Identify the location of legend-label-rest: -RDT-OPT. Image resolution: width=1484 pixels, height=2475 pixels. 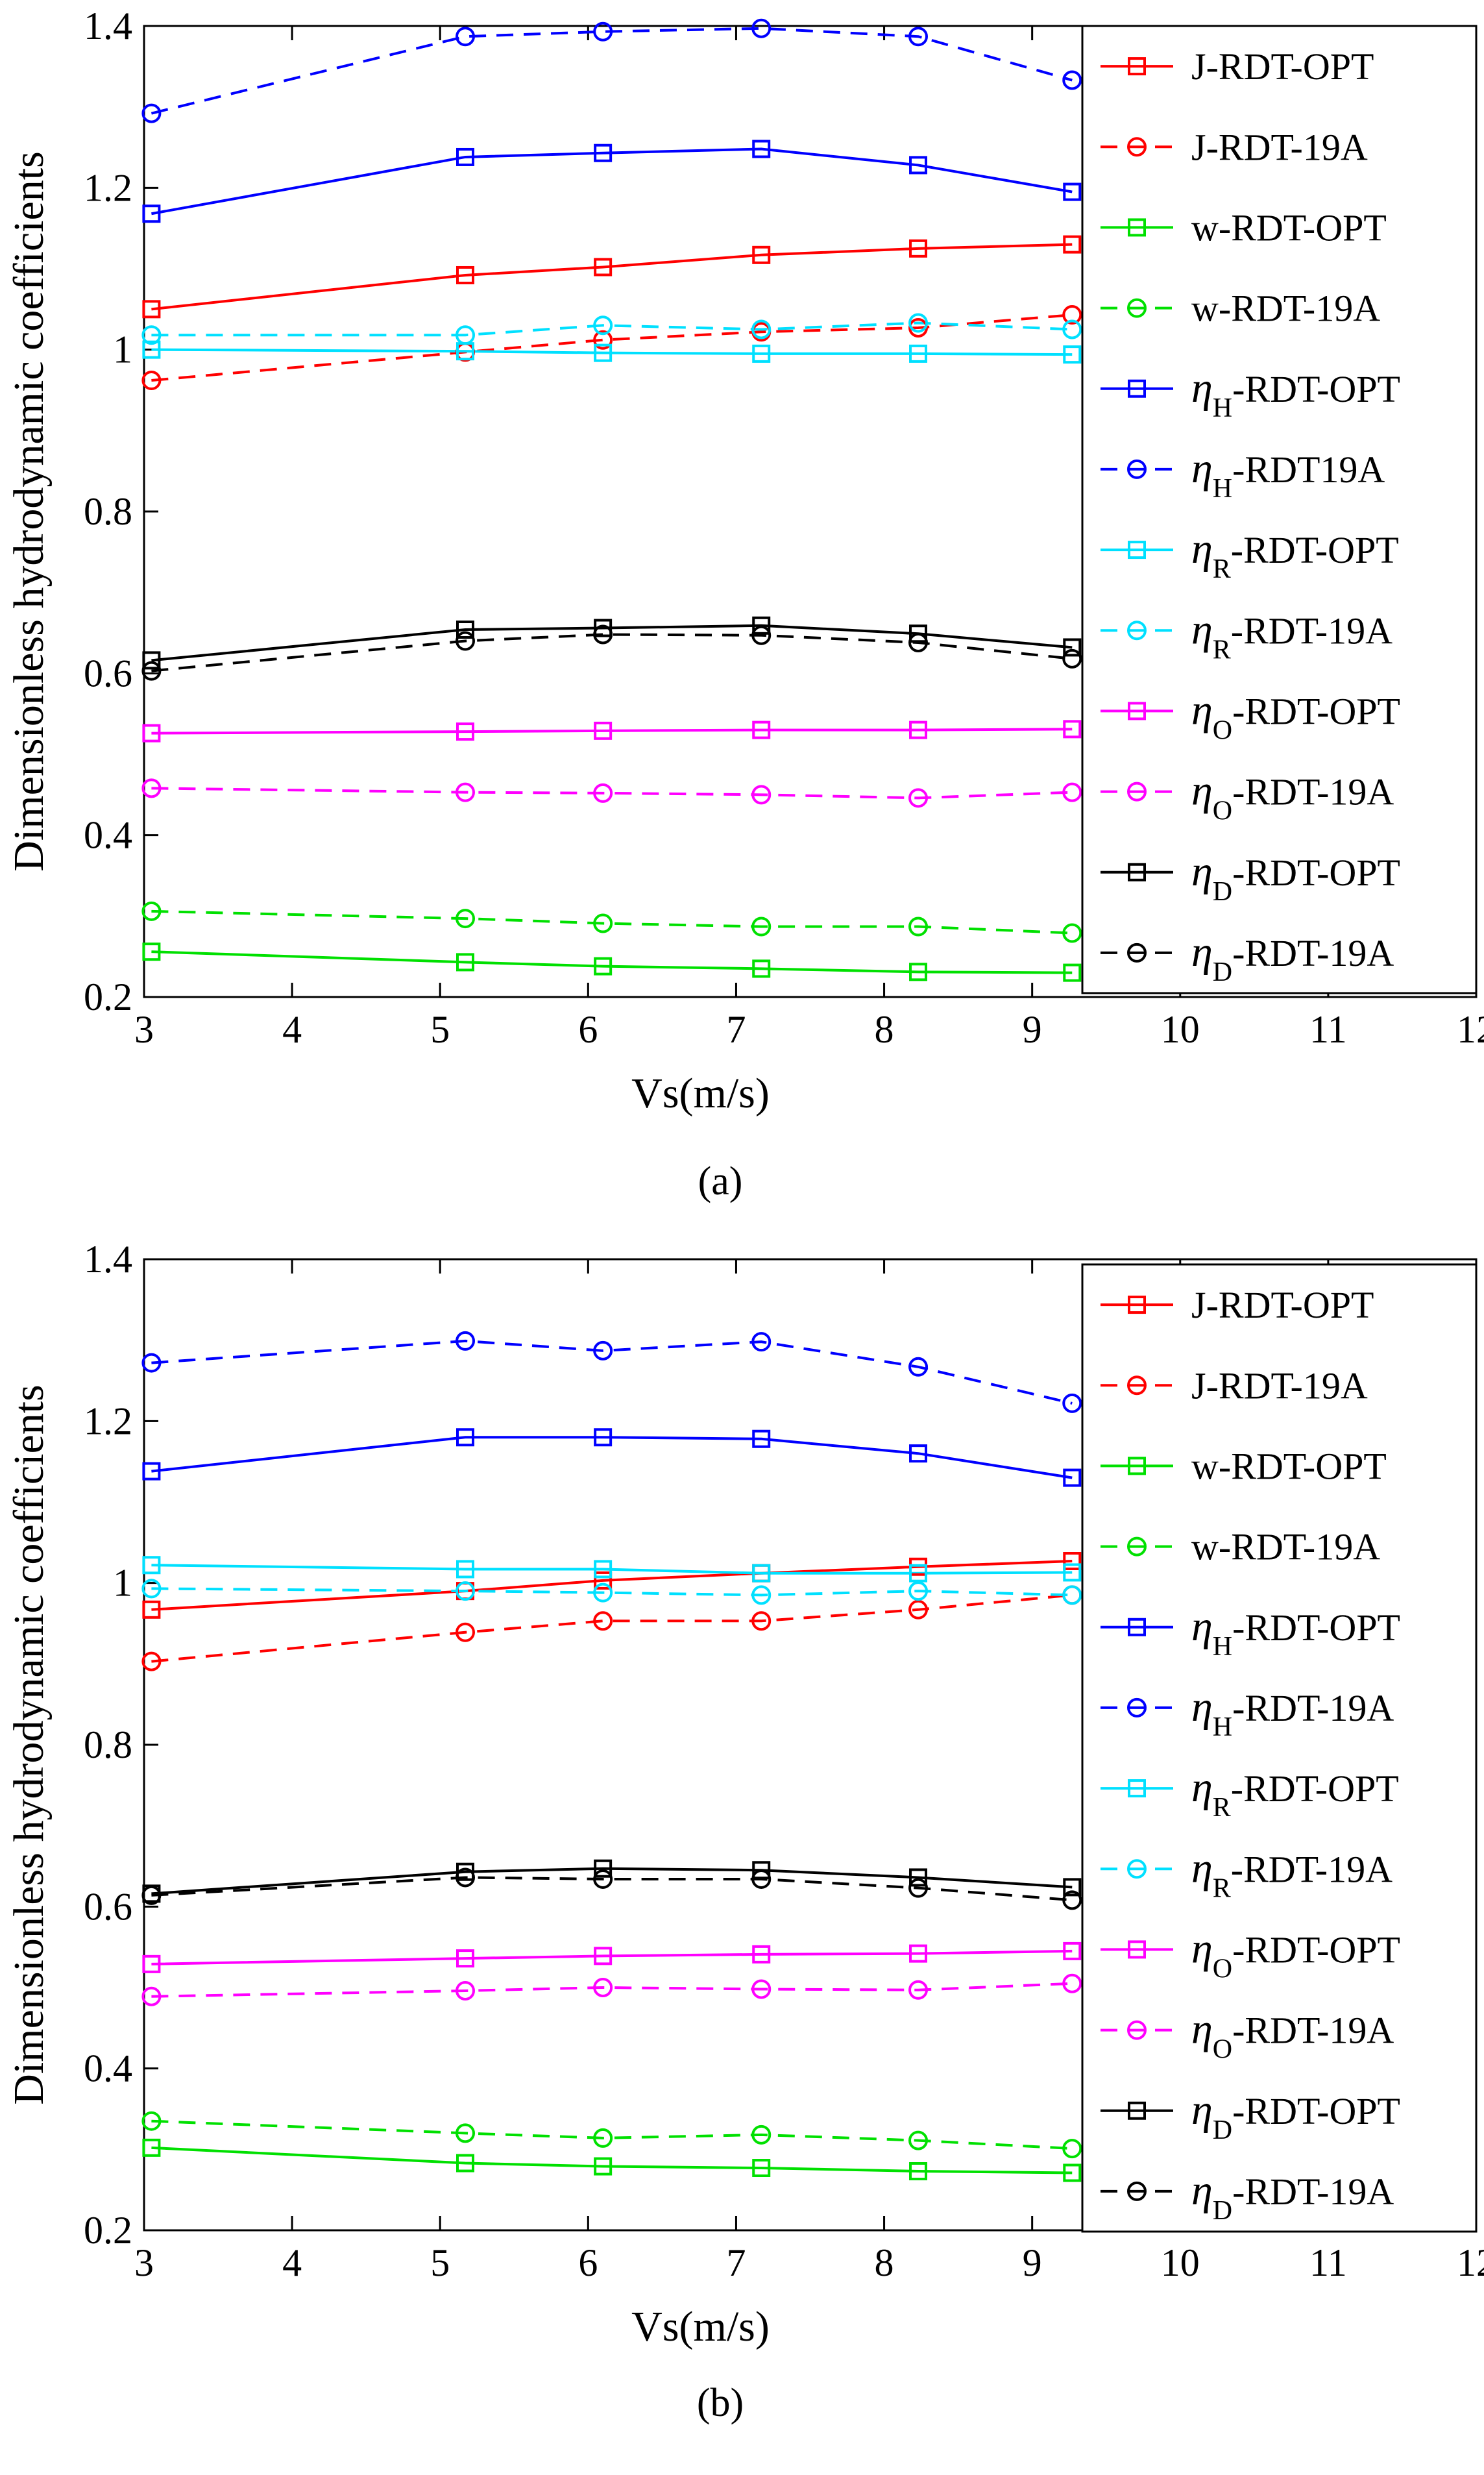
(1316, 873).